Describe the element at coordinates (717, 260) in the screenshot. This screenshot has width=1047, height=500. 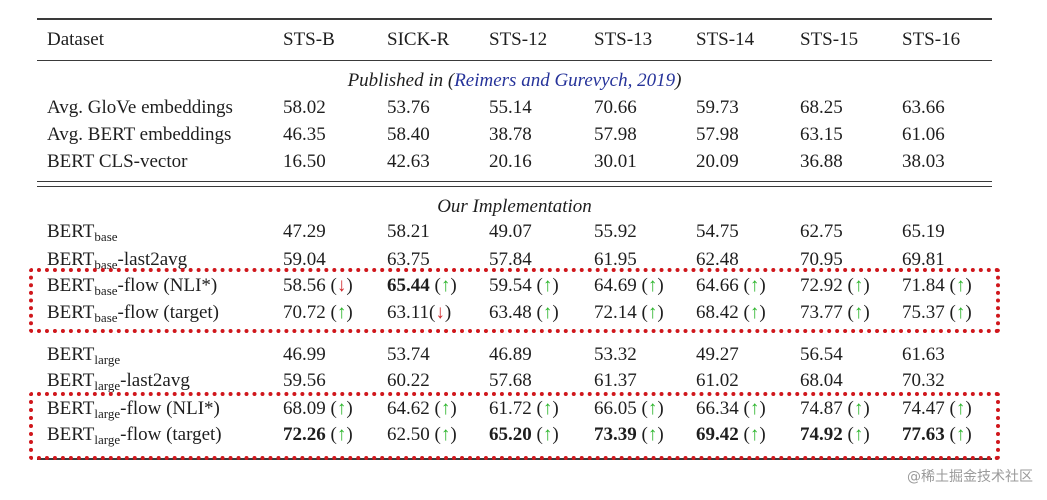
I see `table-cell: 62.48` at that location.